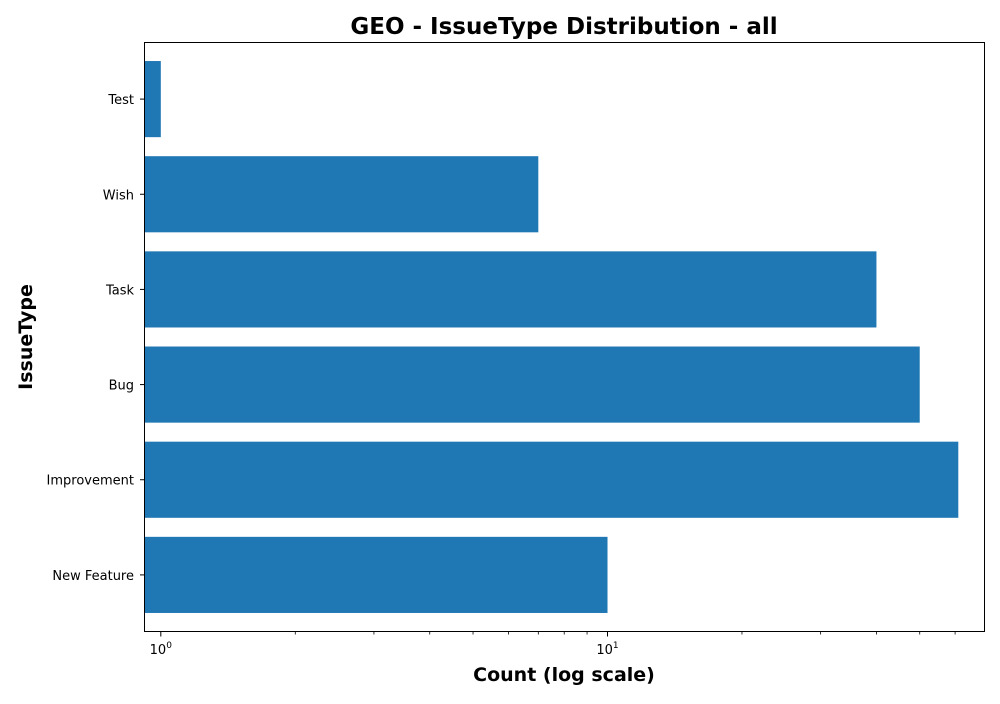  I want to click on bar-improvement, so click(551, 479).